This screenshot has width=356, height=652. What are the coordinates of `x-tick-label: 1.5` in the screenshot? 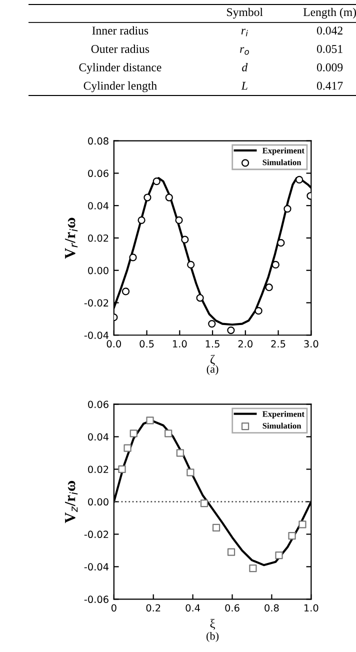 It's located at (213, 344).